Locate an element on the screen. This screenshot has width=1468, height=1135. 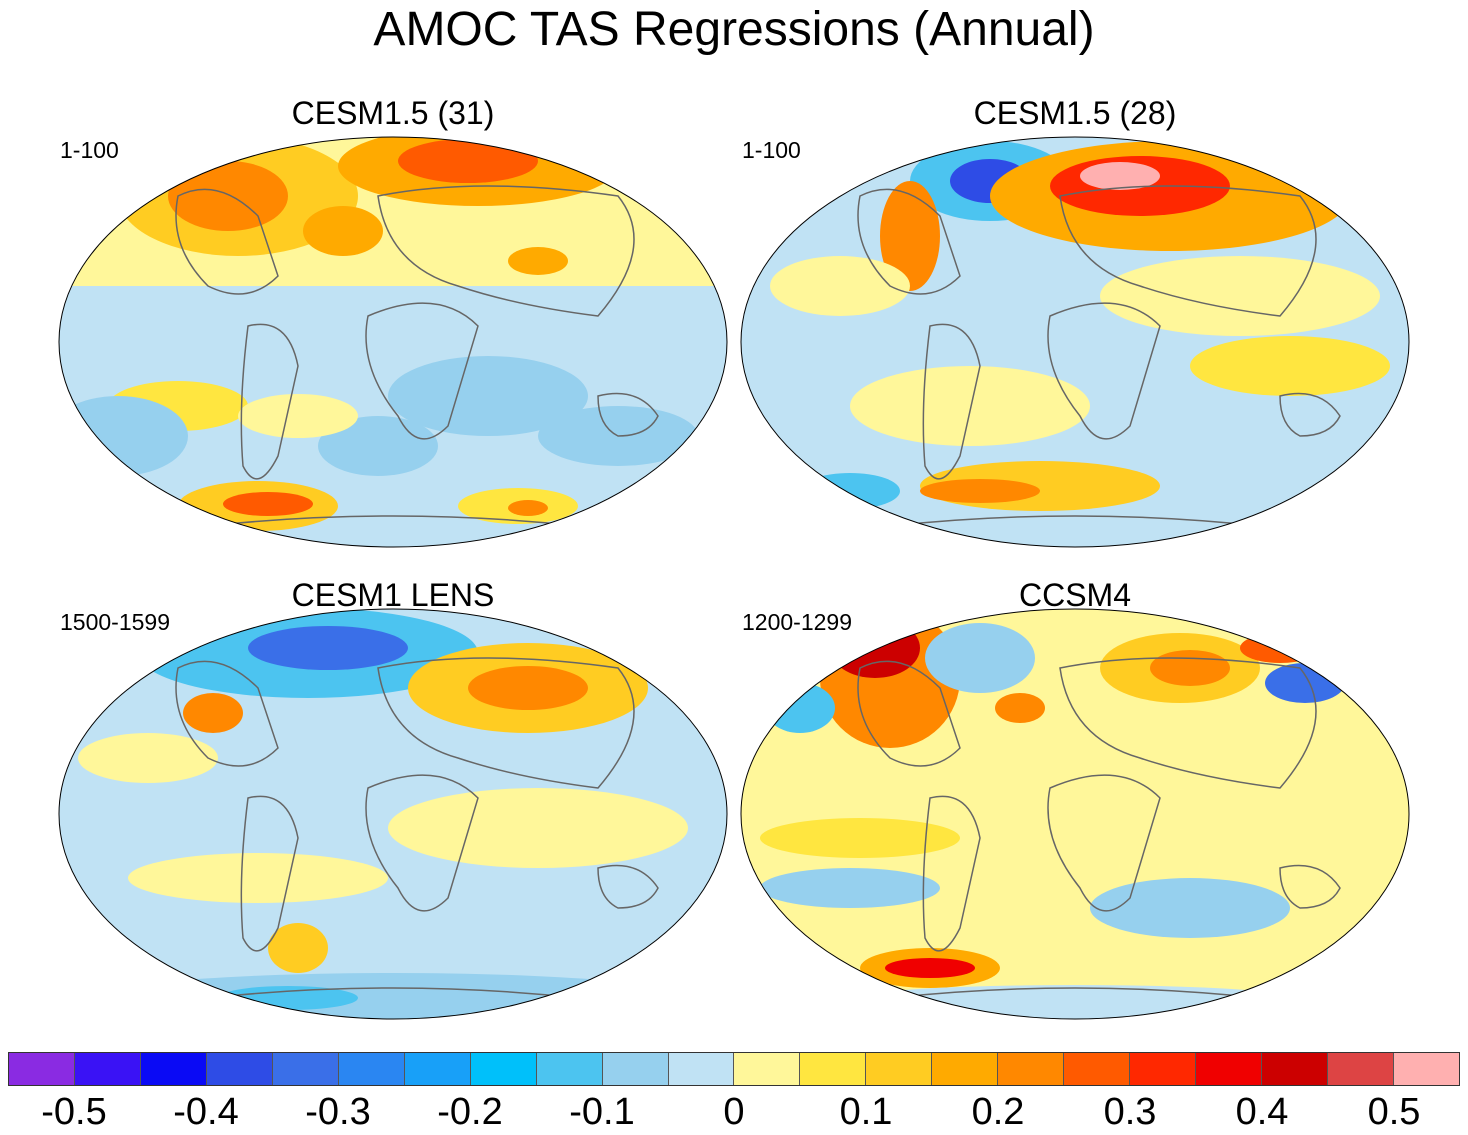
colorbar-tick-label: 0.1 is located at coordinates (866, 1112).